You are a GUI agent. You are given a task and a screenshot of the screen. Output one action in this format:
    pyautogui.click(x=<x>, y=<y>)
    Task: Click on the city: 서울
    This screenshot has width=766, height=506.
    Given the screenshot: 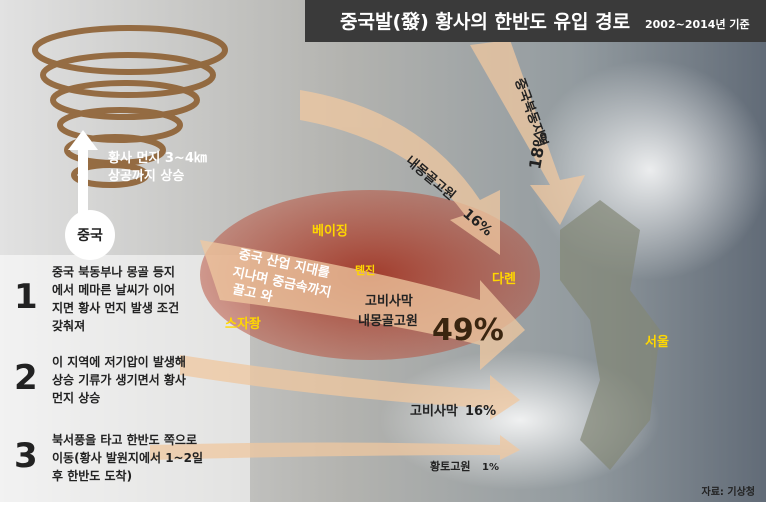 What is the action you would take?
    pyautogui.click(x=657, y=342)
    